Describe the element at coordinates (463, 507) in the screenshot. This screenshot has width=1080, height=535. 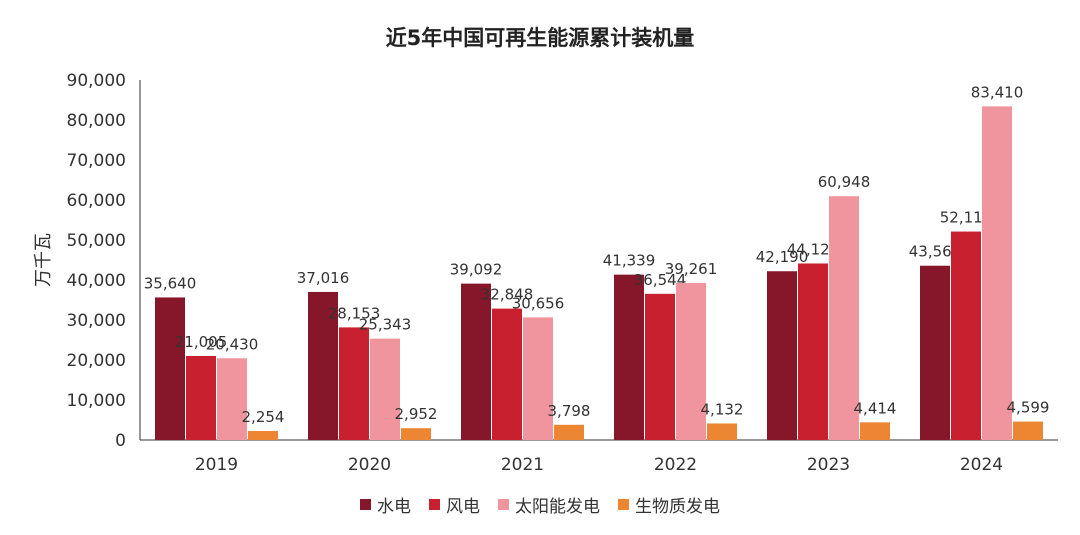
I see `legend-label: 风电` at that location.